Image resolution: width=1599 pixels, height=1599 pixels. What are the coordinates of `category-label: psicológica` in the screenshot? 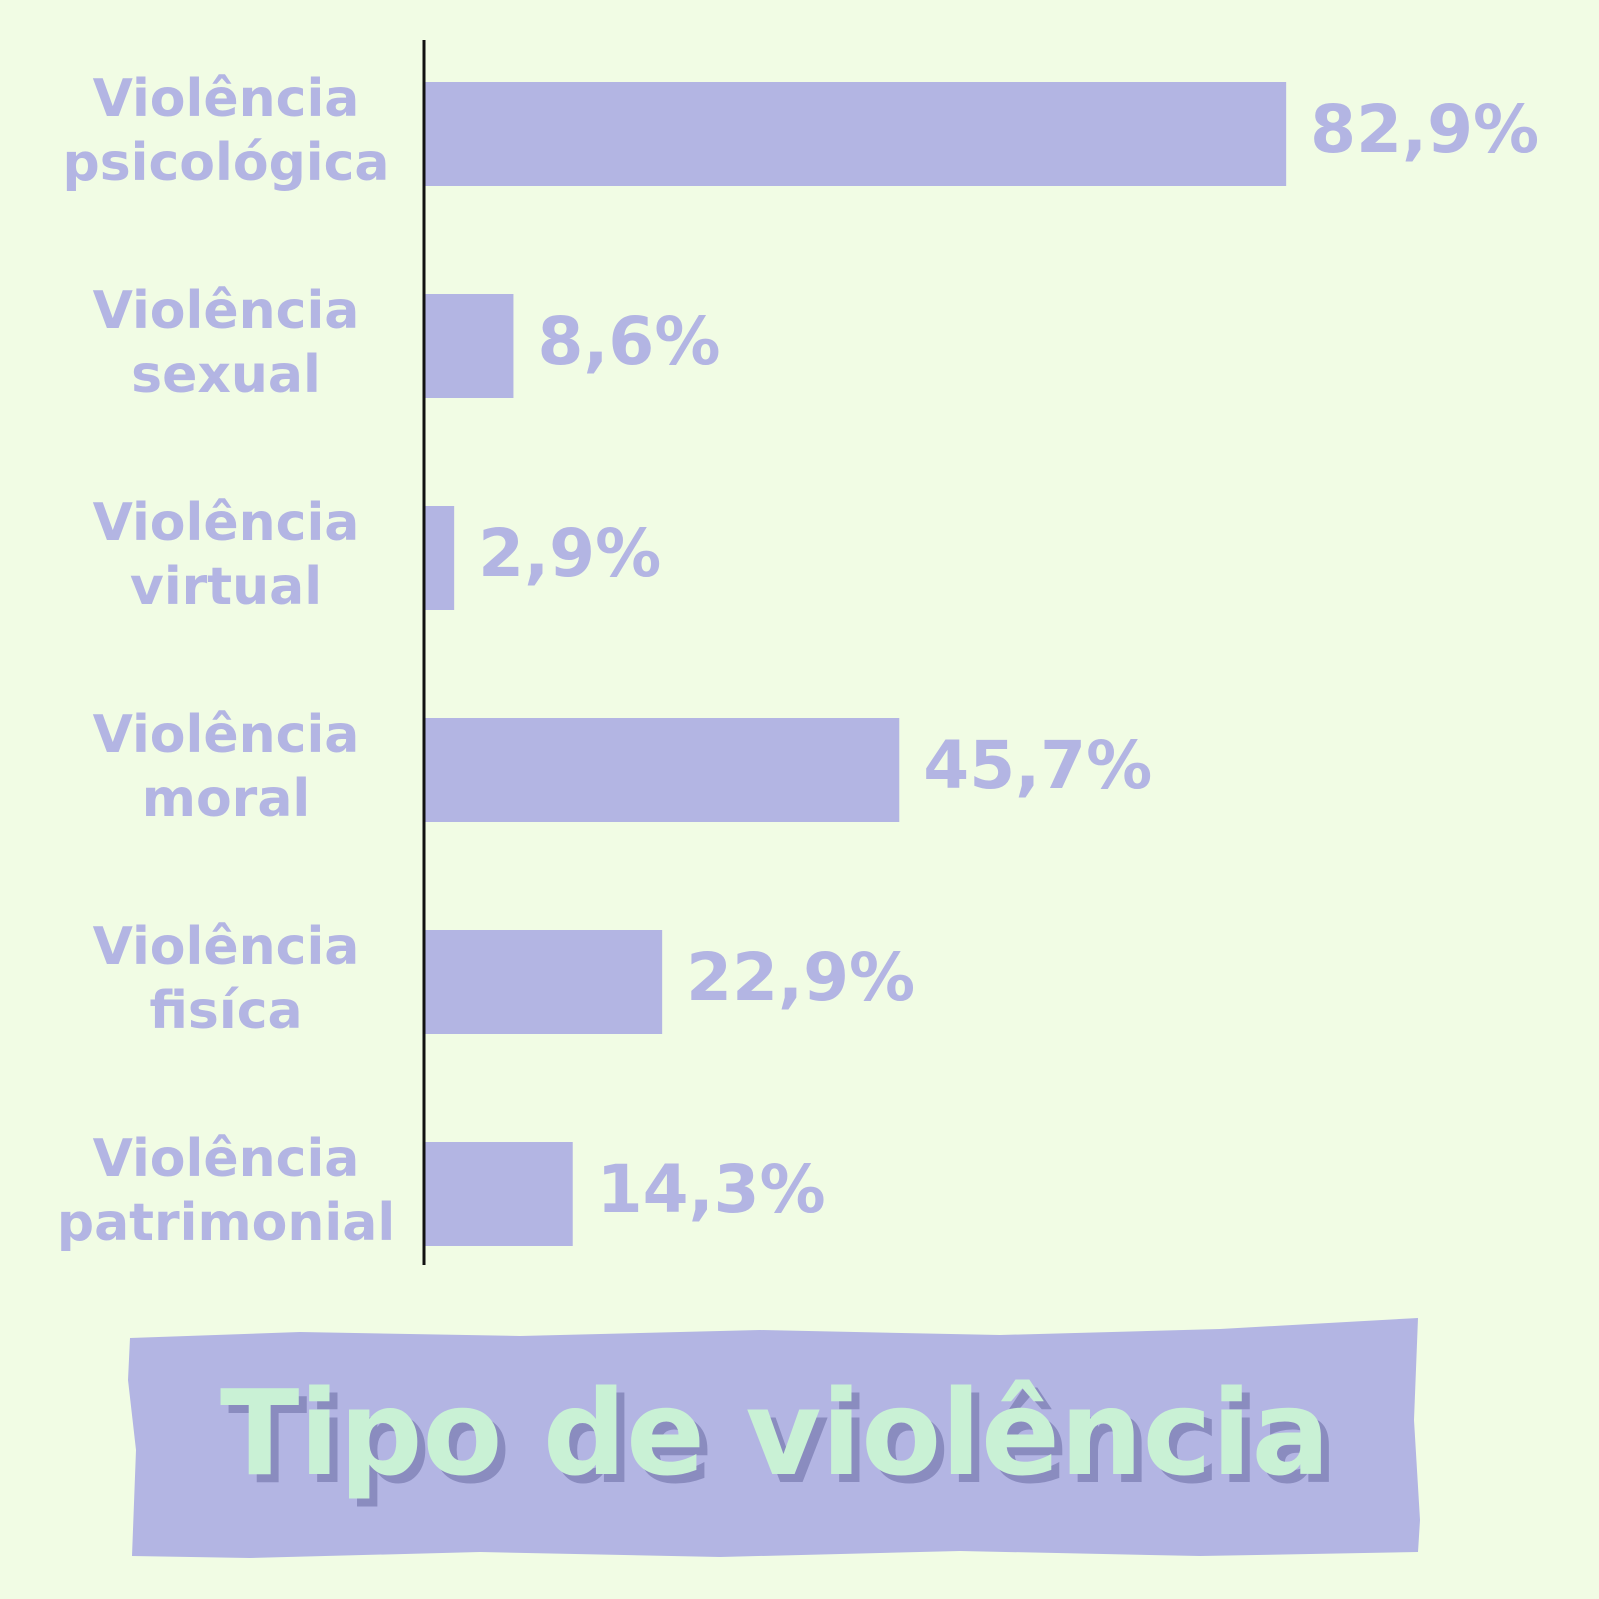 It's located at (225, 163).